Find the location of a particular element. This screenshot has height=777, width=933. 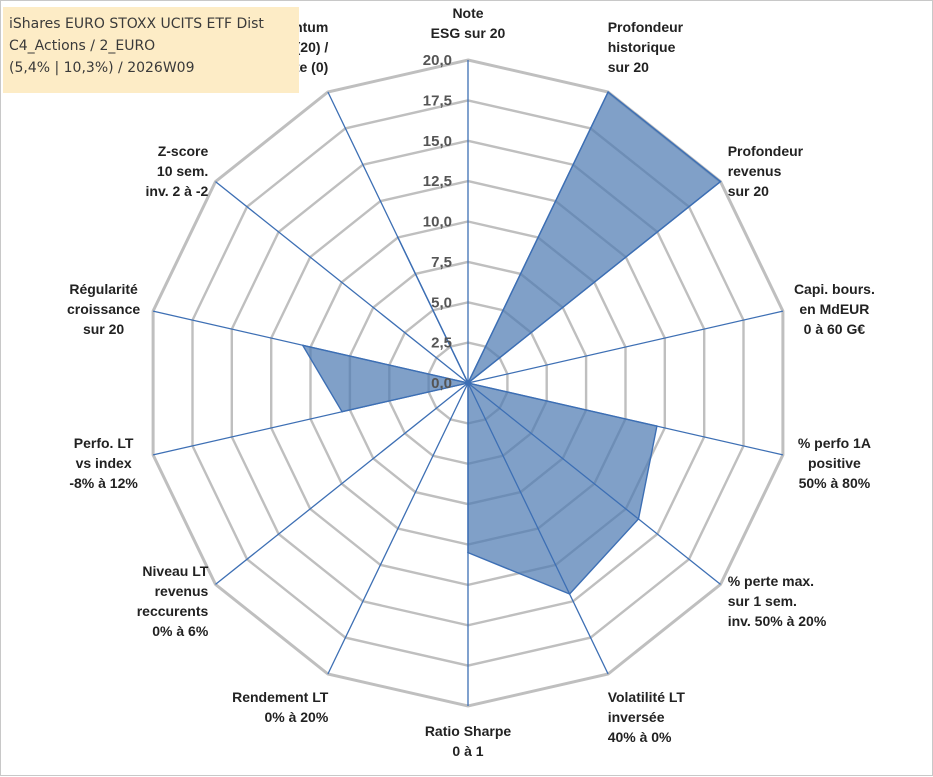

fund-name: iShares EURO STOXX UCITS ETF Dist is located at coordinates (136, 24).